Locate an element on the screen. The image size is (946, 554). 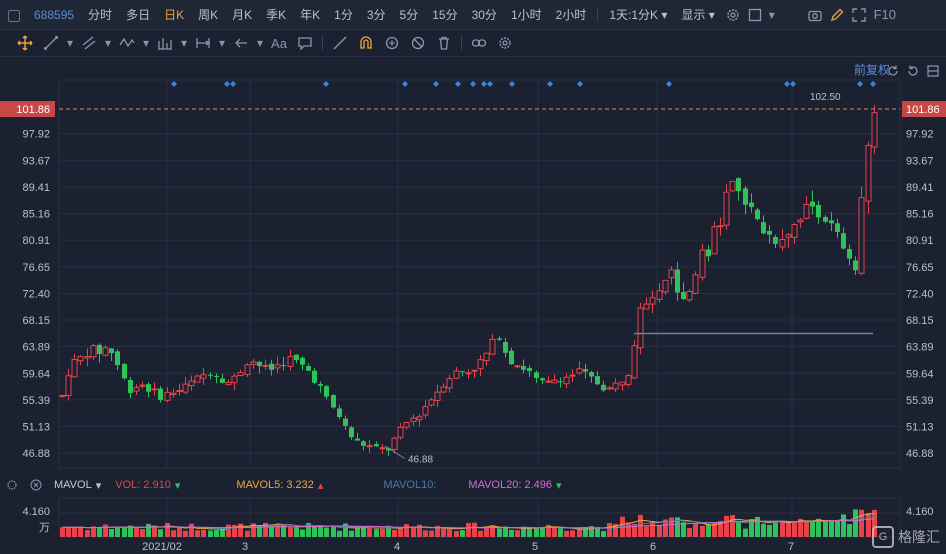
period-multi-day: 多日 is located at coordinates (138, 15).